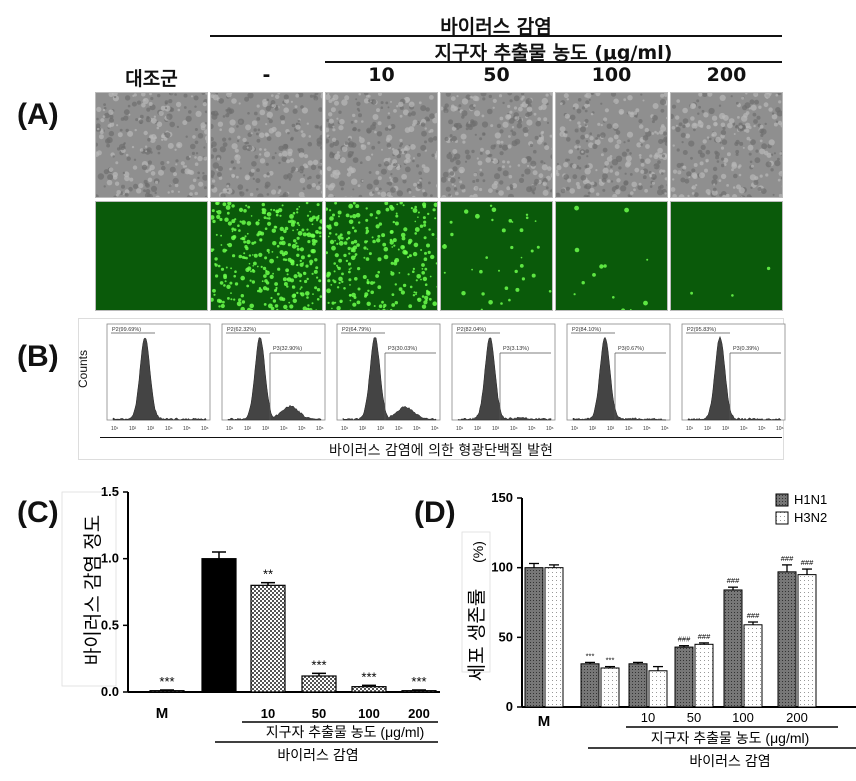 This screenshot has height=781, width=856. I want to click on gate-p3-label: P3(3.13%), so click(516, 349).